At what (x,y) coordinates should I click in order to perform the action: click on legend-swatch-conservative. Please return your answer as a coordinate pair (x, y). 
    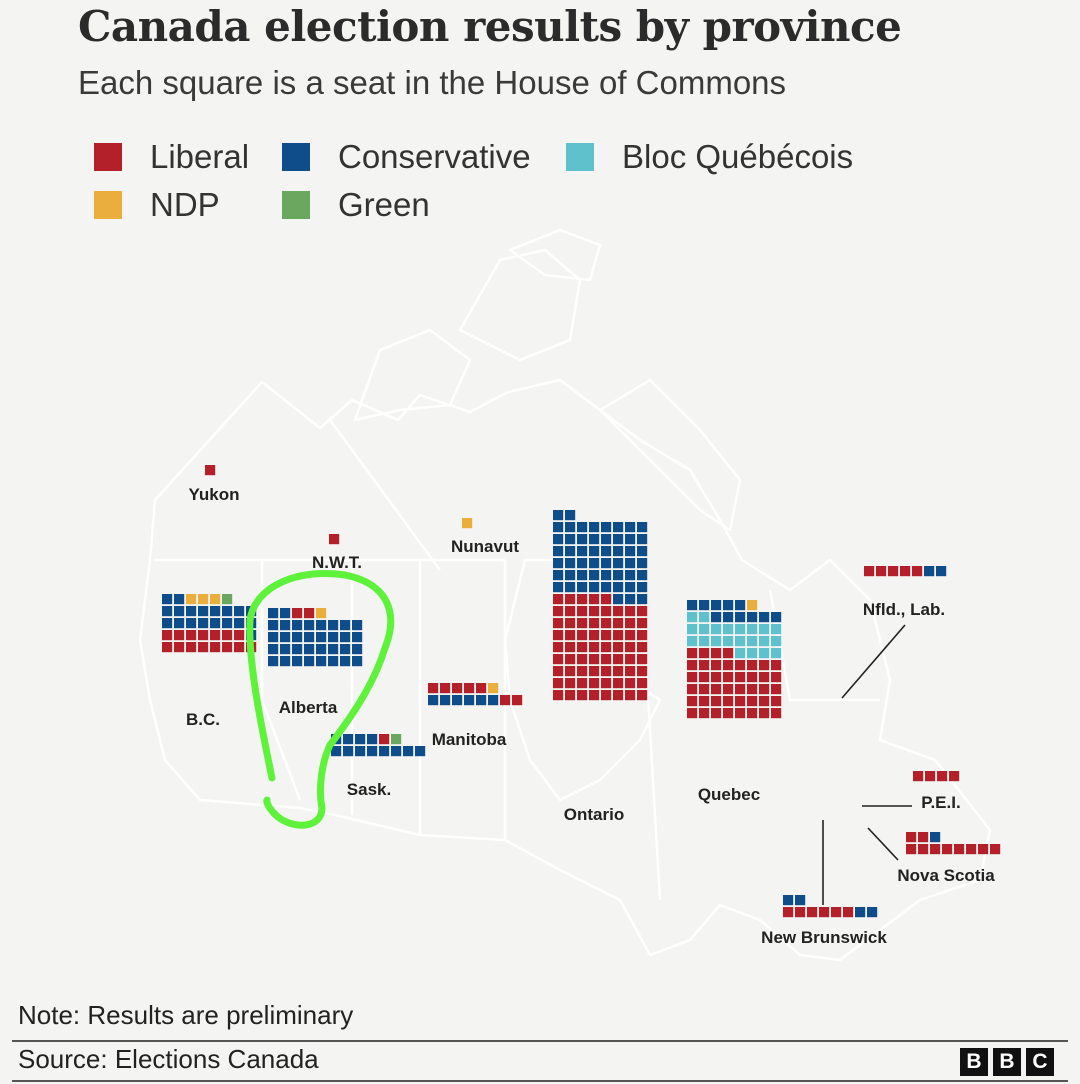
    Looking at the image, I should click on (296, 157).